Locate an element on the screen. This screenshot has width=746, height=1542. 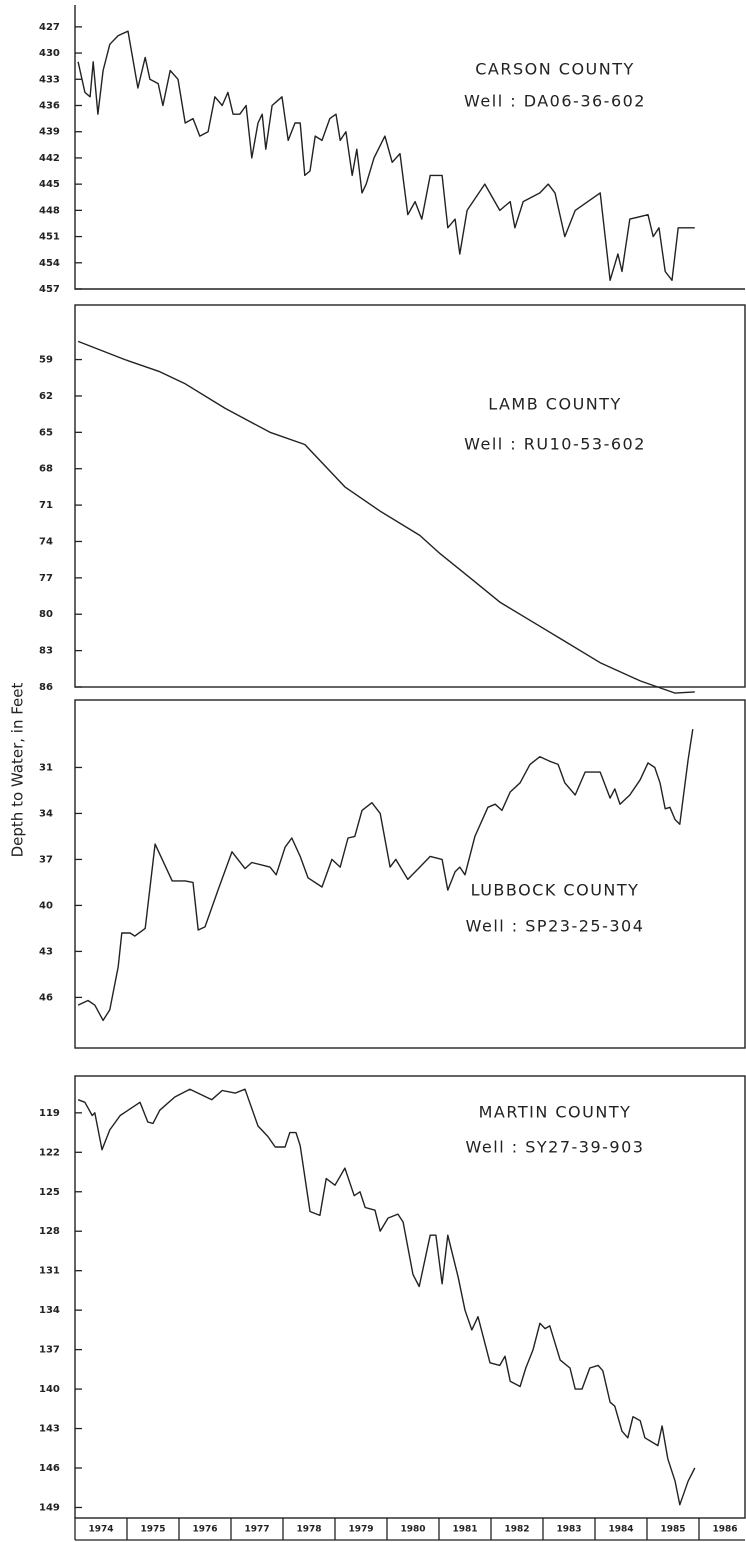
x-tick-label: 1983 is located at coordinates (568, 1530).